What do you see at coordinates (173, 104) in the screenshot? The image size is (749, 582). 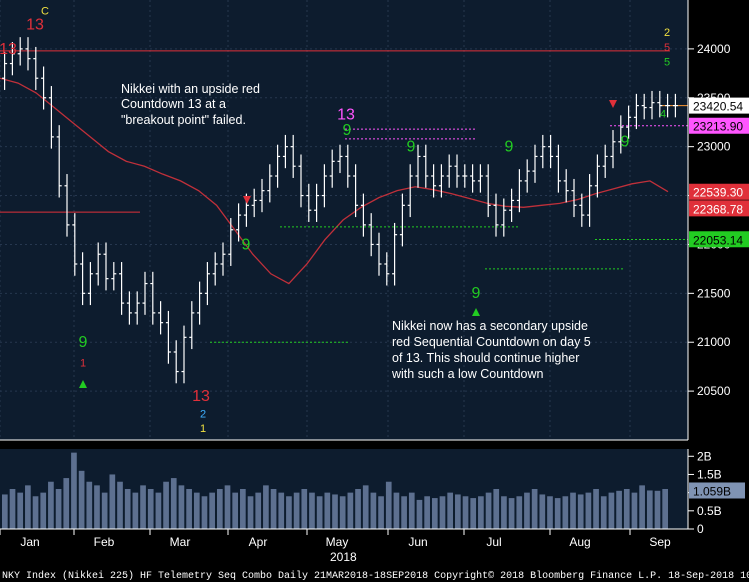 I see `top-note-line-2: Countdown 13 at a` at bounding box center [173, 104].